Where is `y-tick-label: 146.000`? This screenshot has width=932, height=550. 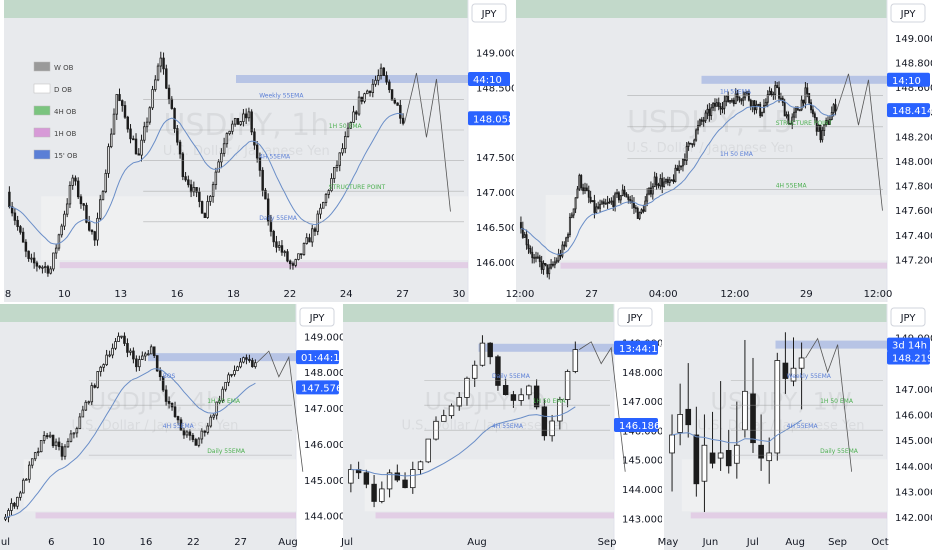
y-tick-label: 146.000 is located at coordinates (324, 445).